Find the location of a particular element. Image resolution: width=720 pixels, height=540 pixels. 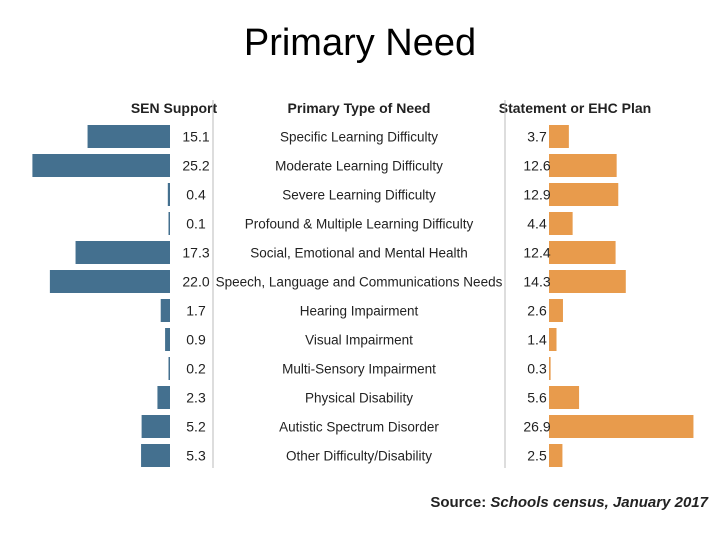

label-statement-ehc: 2.6 is located at coordinates (537, 311).